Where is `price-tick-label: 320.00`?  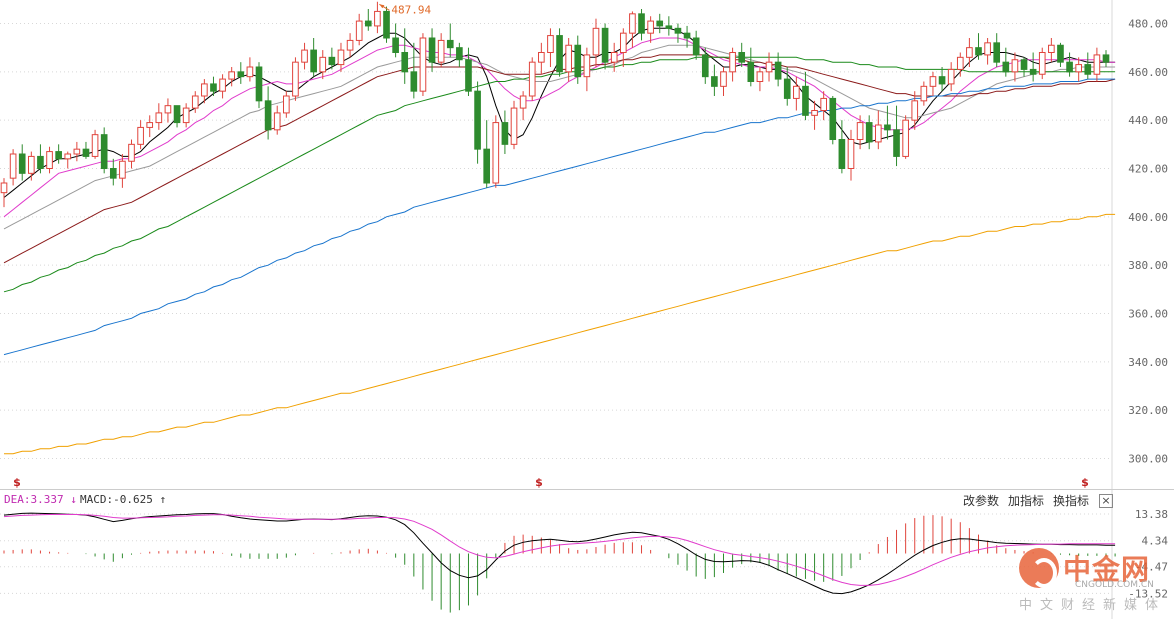 price-tick-label: 320.00 is located at coordinates (1148, 410).